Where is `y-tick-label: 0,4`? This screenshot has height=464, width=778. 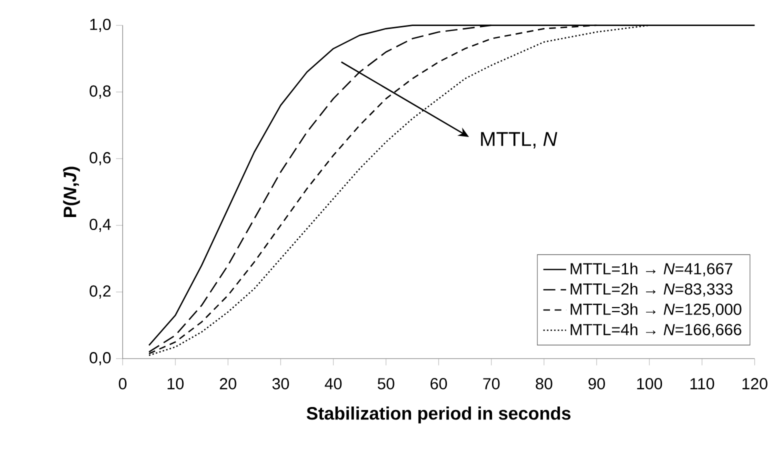
y-tick-label: 0,4 is located at coordinates (100, 225).